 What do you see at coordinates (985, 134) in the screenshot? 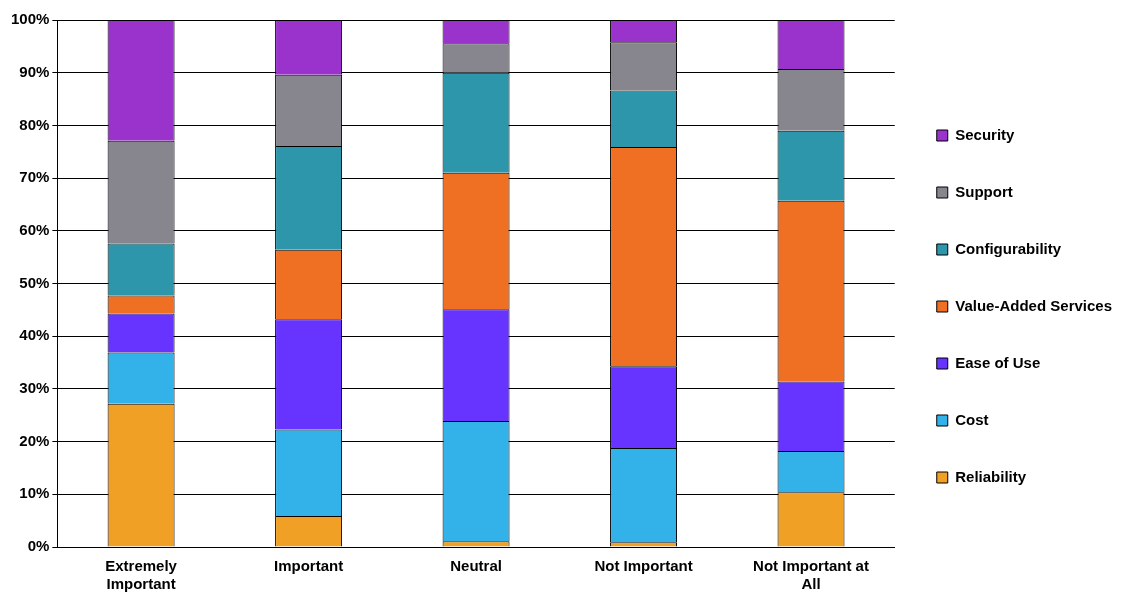
I see `legend-label: Security` at bounding box center [985, 134].